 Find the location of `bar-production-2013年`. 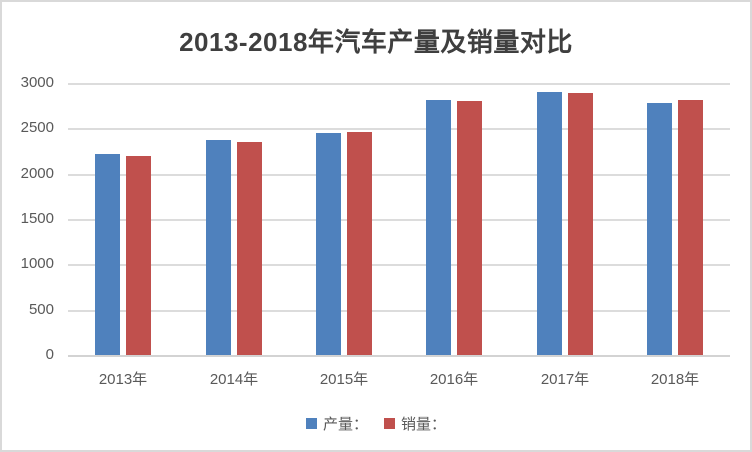

bar-production-2013年 is located at coordinates (107, 254).